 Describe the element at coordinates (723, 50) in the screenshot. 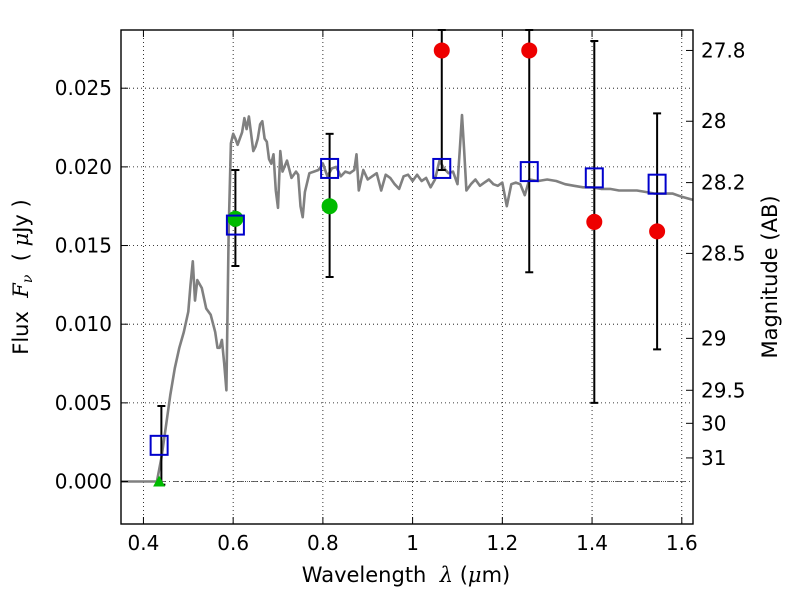

I see `y2-tick-label: 27.8` at that location.